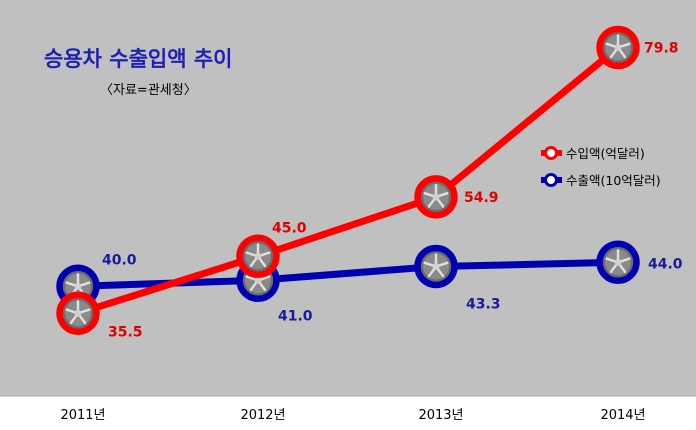 The width and height of the screenshot is (696, 430). Describe the element at coordinates (661, 49) in the screenshot. I see `data-label-import-3: 79.8` at that location.